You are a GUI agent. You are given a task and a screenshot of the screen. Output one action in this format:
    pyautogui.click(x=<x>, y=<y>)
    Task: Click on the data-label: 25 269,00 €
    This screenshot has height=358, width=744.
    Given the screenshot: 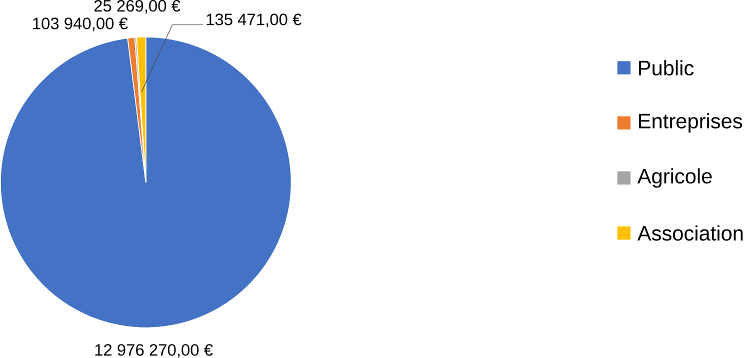 What is the action you would take?
    pyautogui.click(x=137, y=7)
    